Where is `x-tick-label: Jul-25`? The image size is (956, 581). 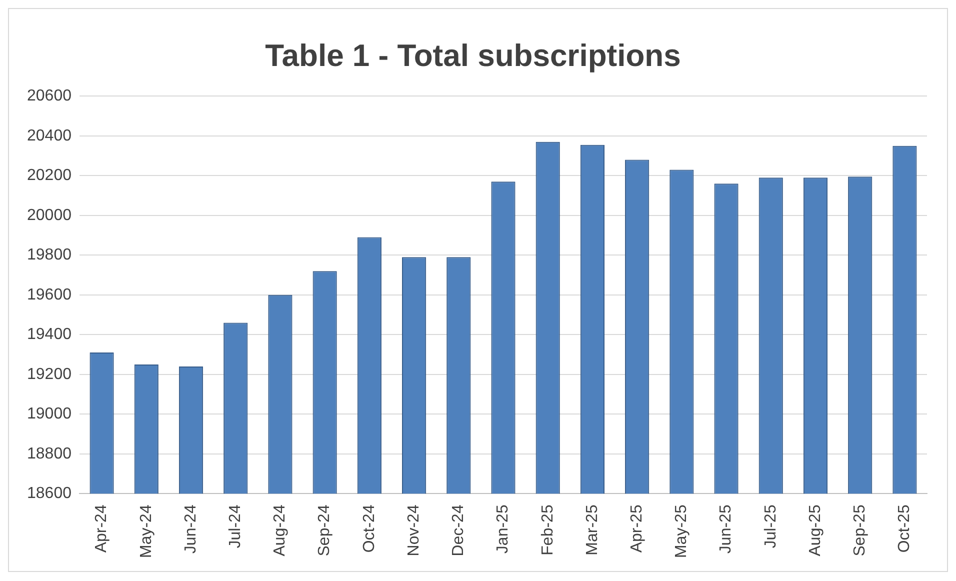 x-tick-label: Jul-25 is located at coordinates (771, 526).